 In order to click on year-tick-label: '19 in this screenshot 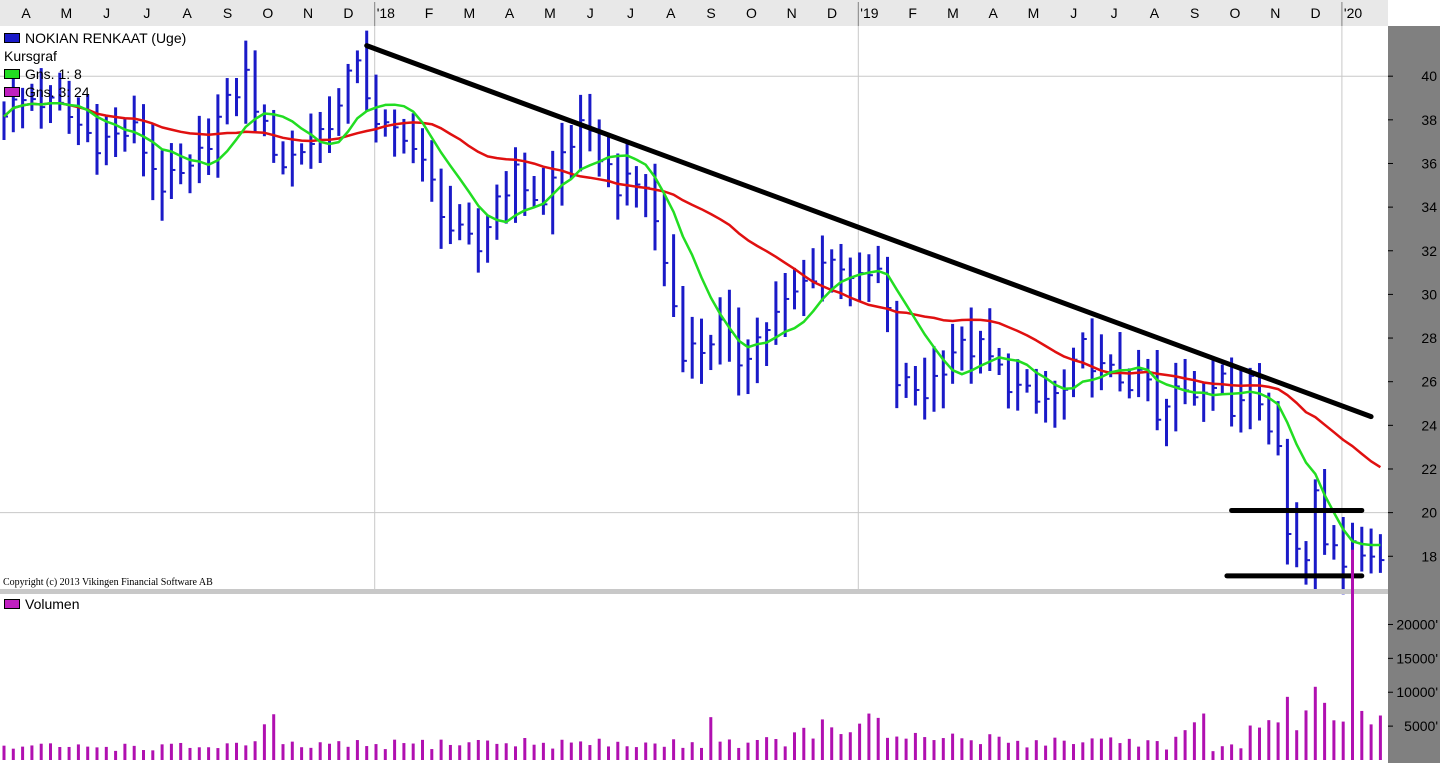, I will do `click(869, 13)`.